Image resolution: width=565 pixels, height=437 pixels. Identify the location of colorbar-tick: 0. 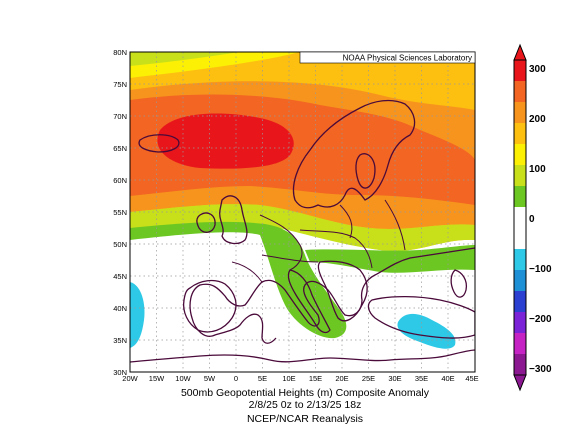
(532, 219).